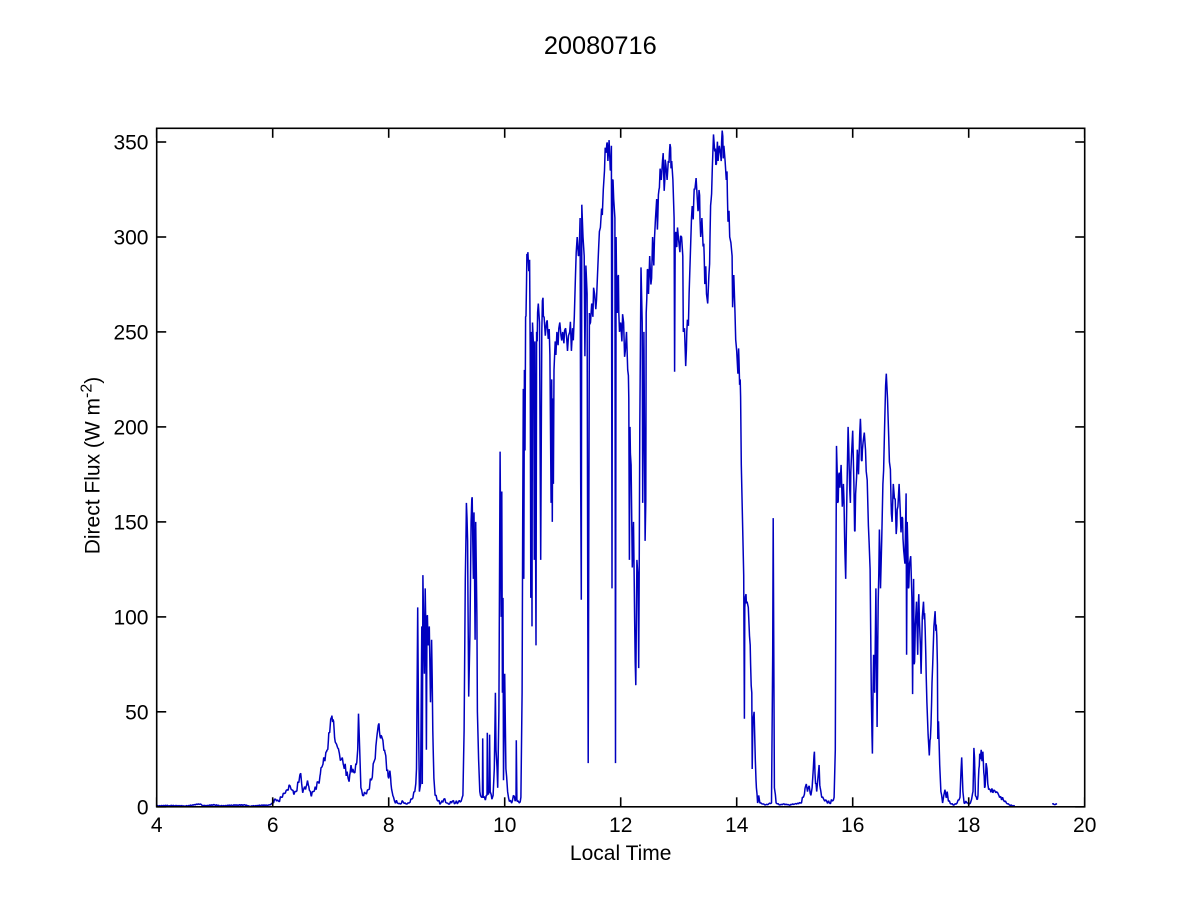 The image size is (1200, 900). I want to click on svg-text: 350, so click(130, 143).